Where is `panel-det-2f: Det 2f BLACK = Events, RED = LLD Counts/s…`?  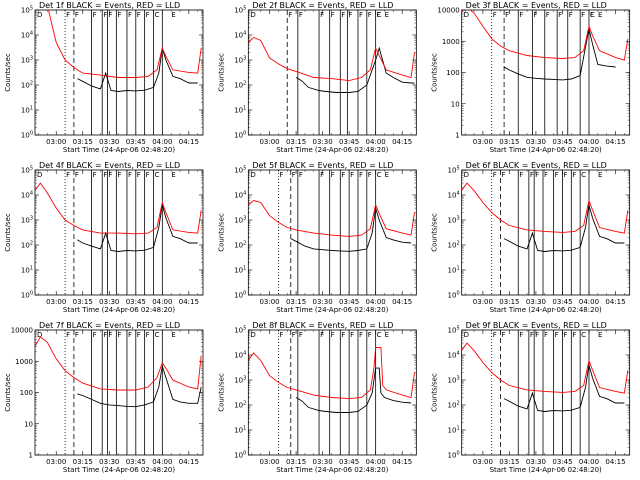
panel-det-2f: Det 2f BLACK = Events, RED = LLD Counts/s… is located at coordinates (317, 77).